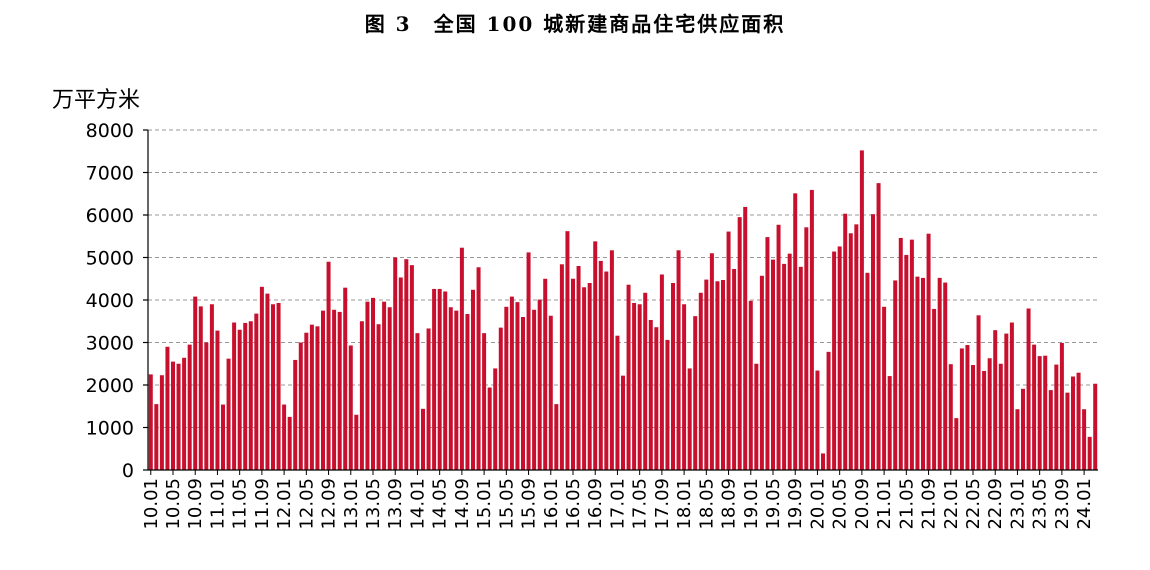  Describe the element at coordinates (217, 504) in the screenshot. I see `x-tick-label: 11.01` at that location.